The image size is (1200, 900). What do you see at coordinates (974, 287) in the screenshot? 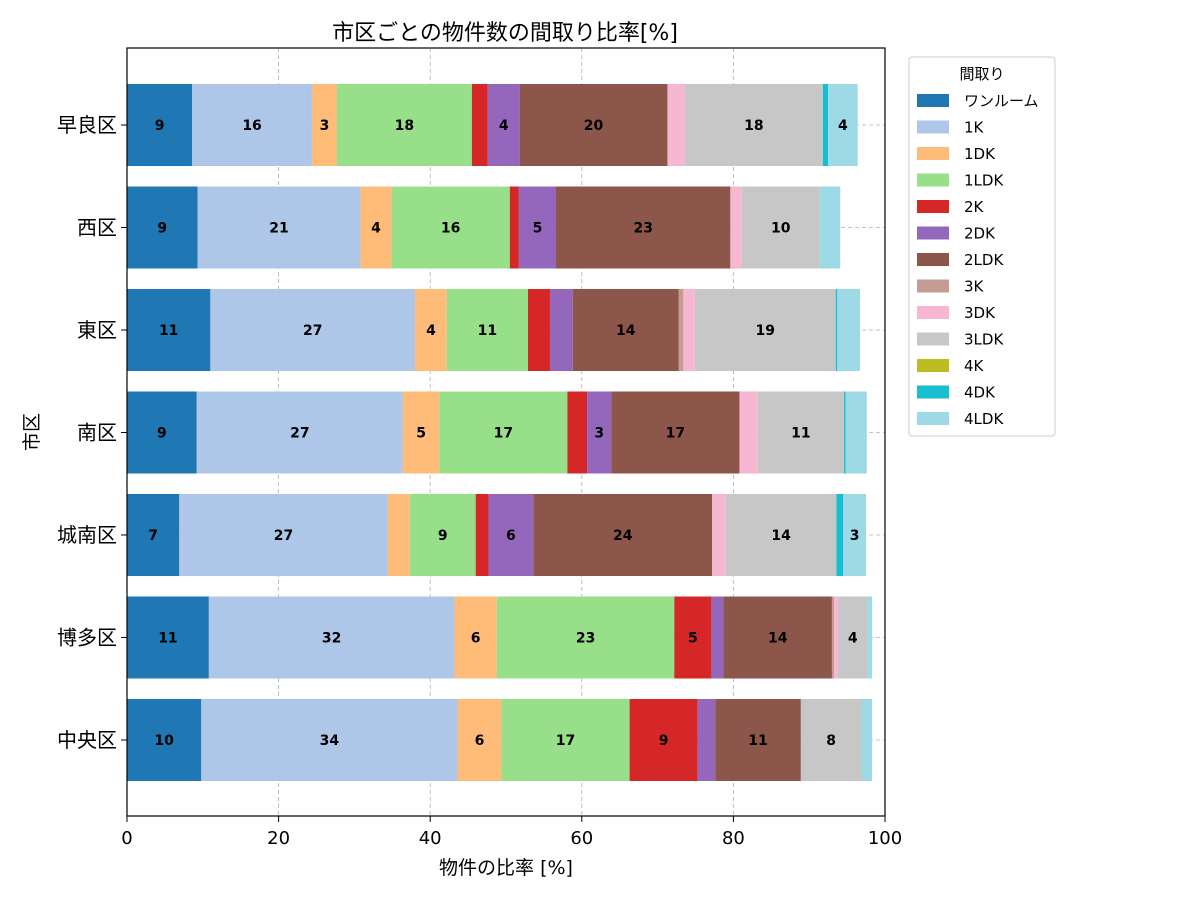
I see `legend-label: 3K` at bounding box center [974, 287].